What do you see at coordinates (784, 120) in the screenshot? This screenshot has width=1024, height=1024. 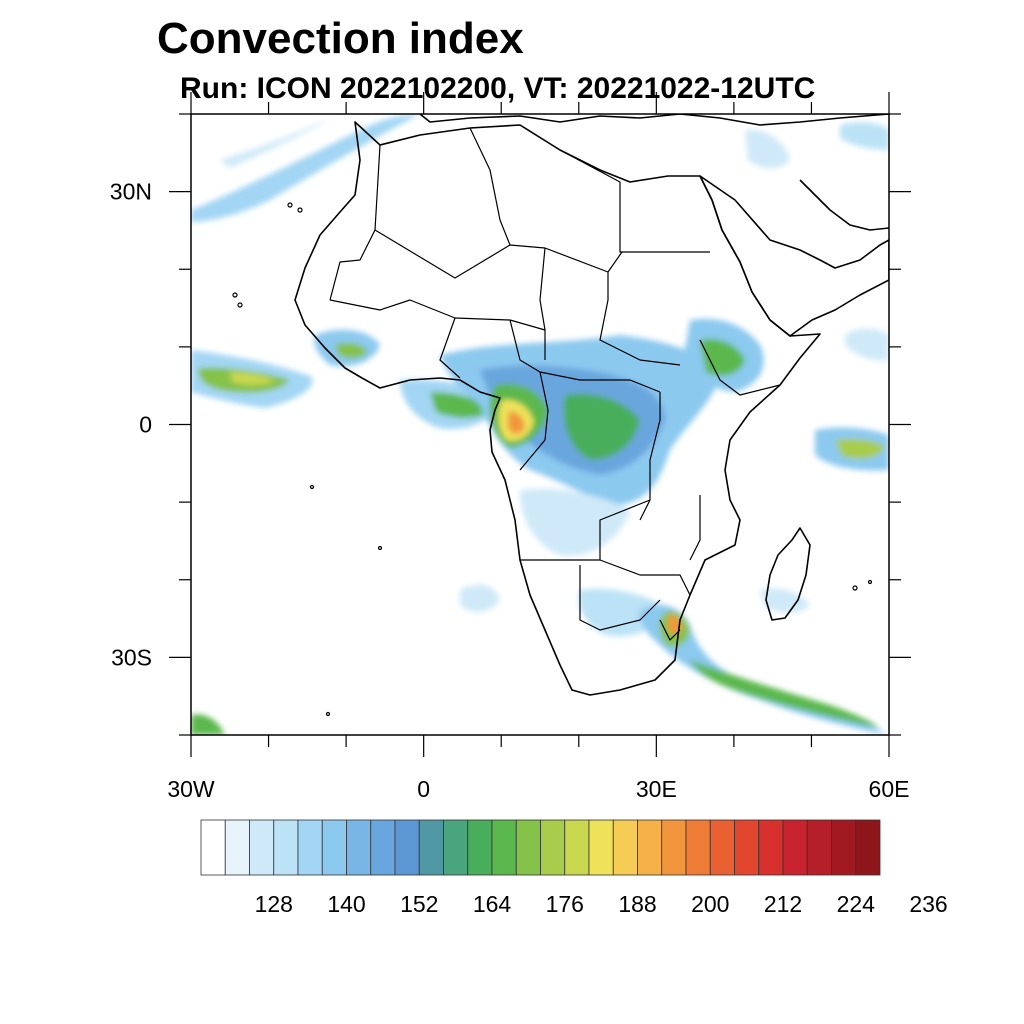 I see `turkey-coastline` at bounding box center [784, 120].